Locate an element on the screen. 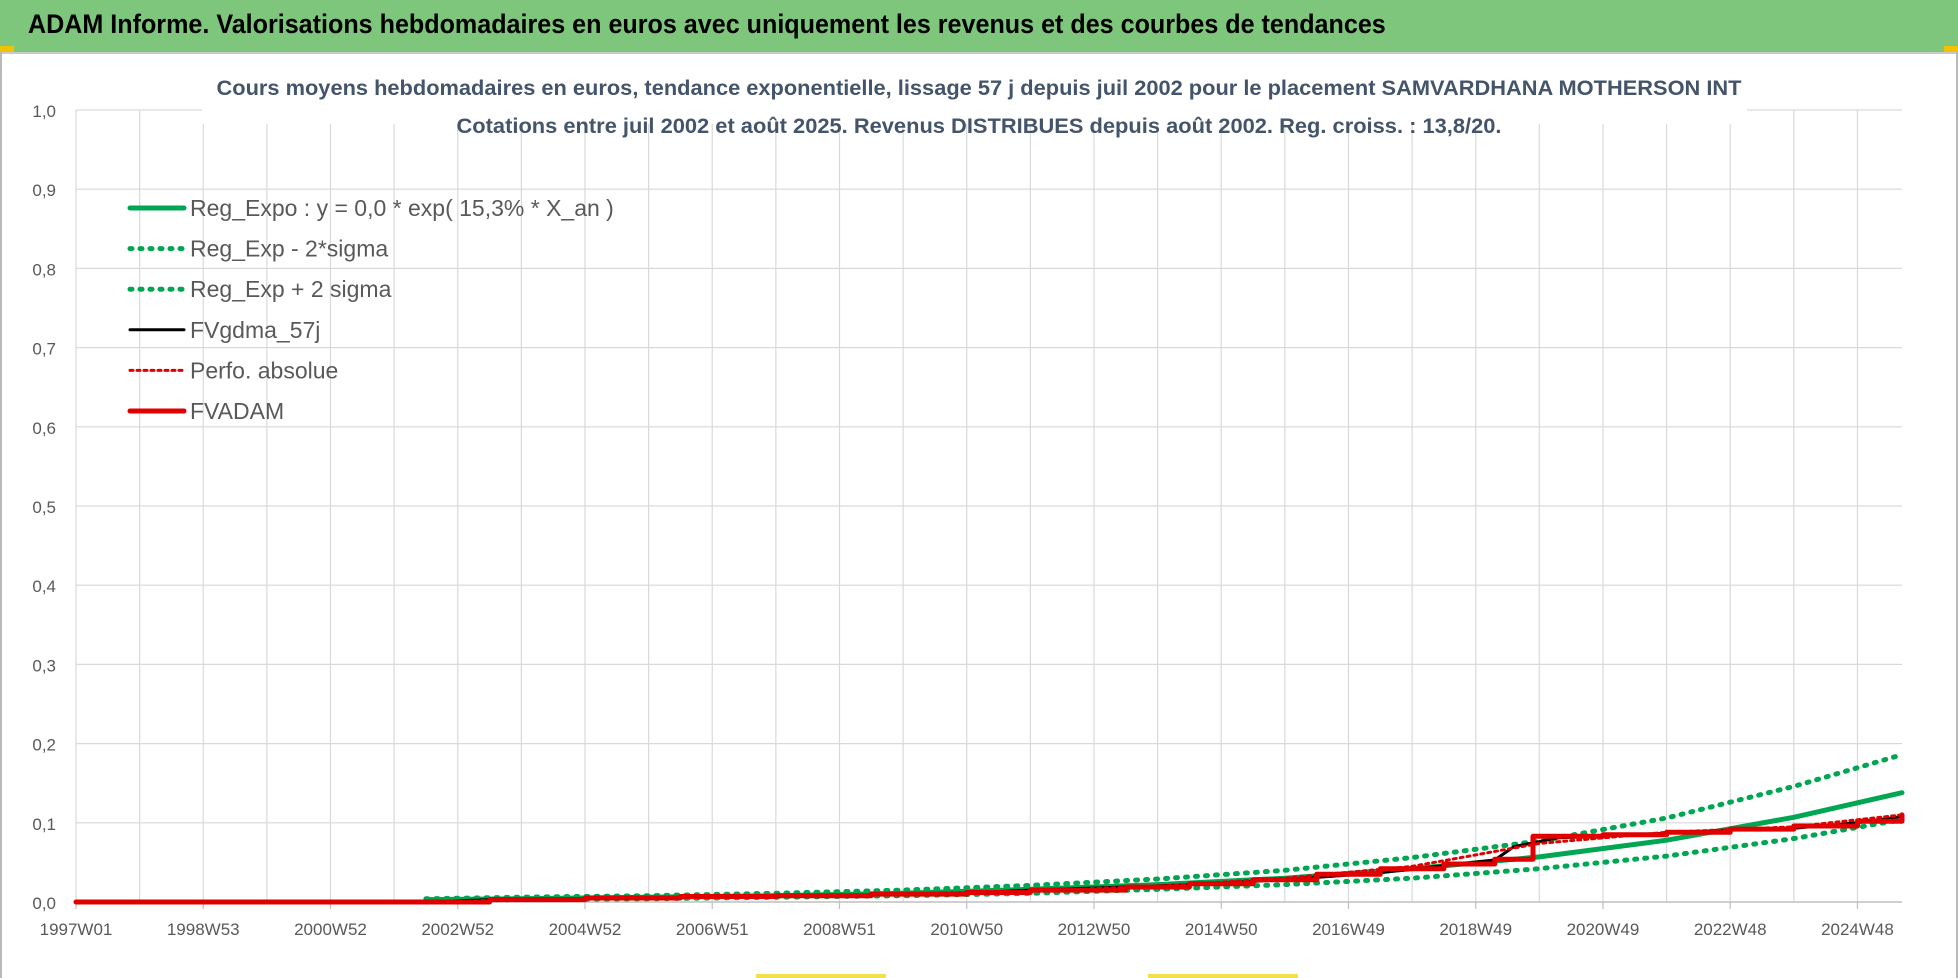 The width and height of the screenshot is (1958, 978). x-tick-label: 2008W51 is located at coordinates (839, 929).